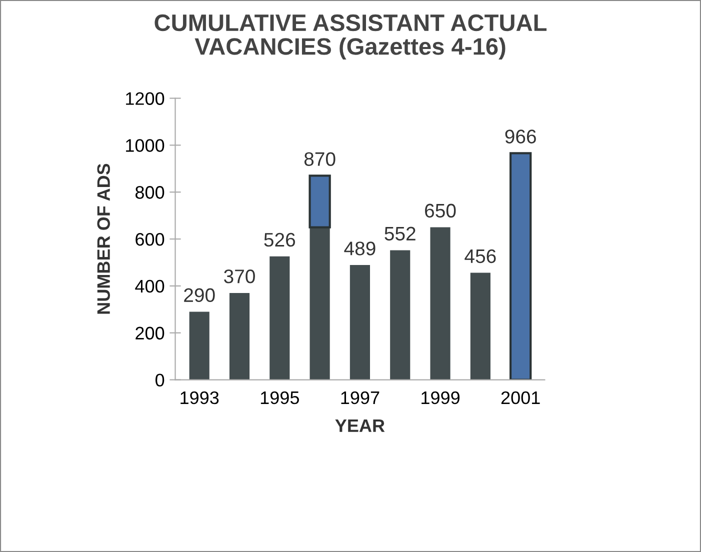 The image size is (701, 552). I want to click on x-tick-label: 2001, so click(520, 397).